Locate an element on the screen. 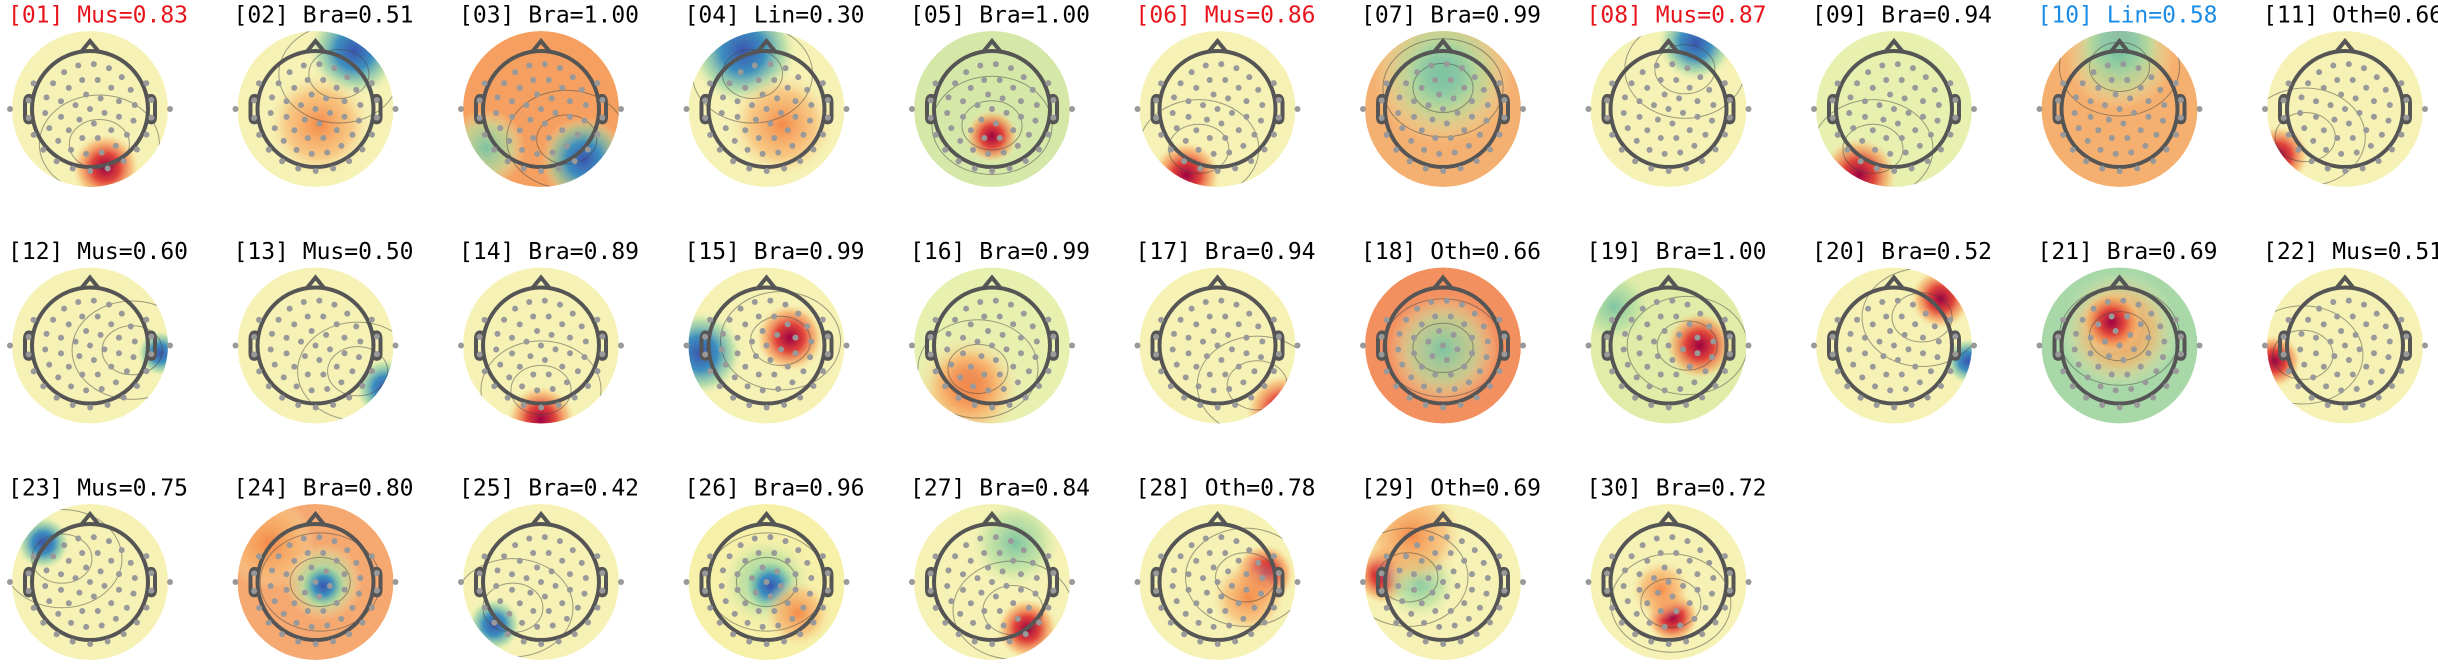 The width and height of the screenshot is (2438, 667). component: [06] Mus=0.86 is located at coordinates (1225, 95).